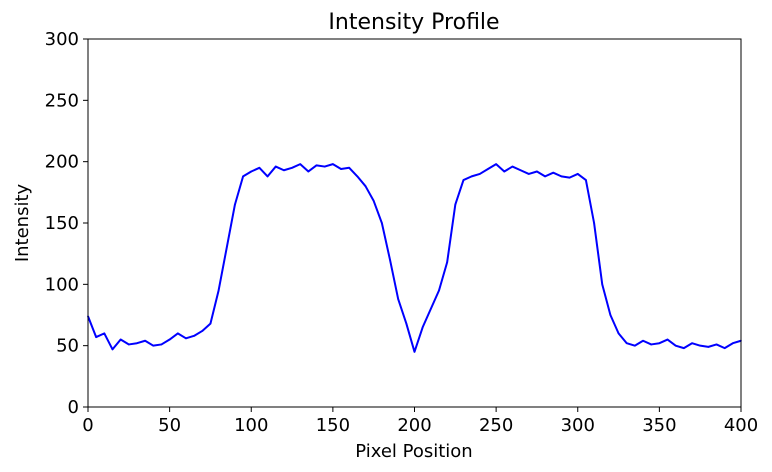  I want to click on y-axis-title: Intensity, so click(22, 222).